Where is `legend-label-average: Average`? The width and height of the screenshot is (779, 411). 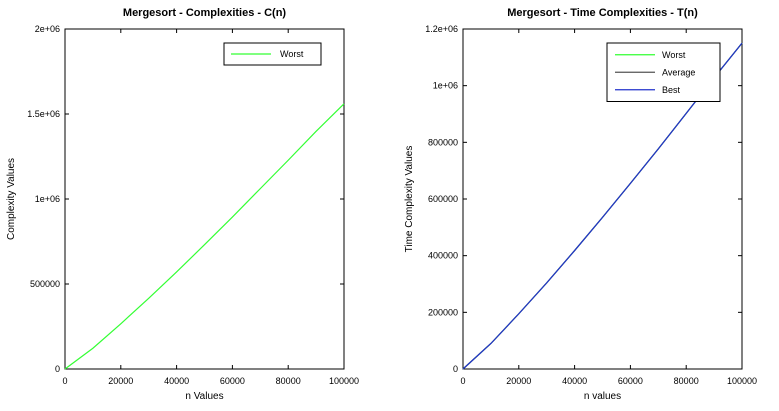 legend-label-average: Average is located at coordinates (678, 72).